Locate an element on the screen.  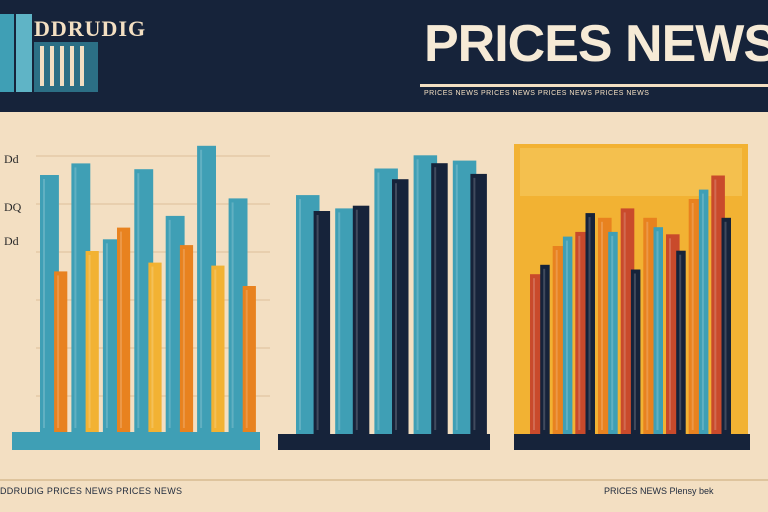
footer-left-text: DDRUDIG PRICES NEWS PRICES NEWS is located at coordinates (91, 491).